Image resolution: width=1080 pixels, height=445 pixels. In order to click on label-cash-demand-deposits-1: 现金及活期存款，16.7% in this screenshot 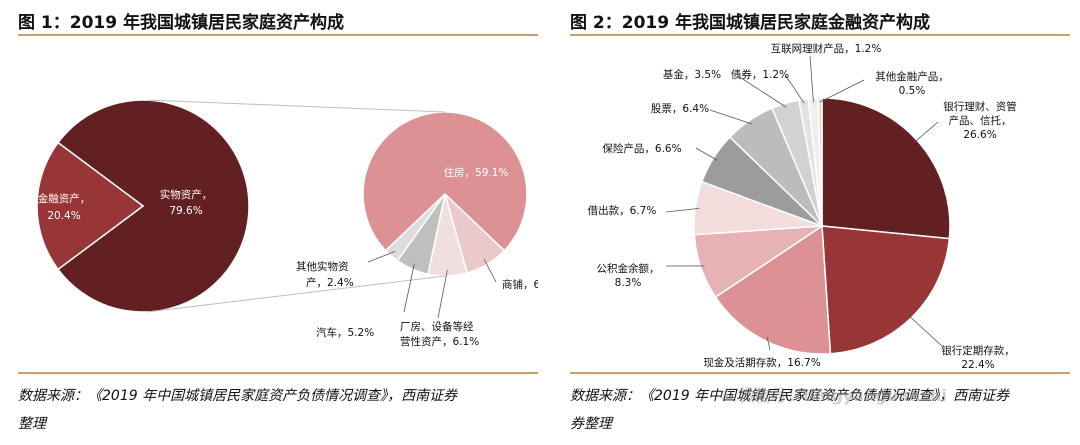, I will do `click(761, 362)`.